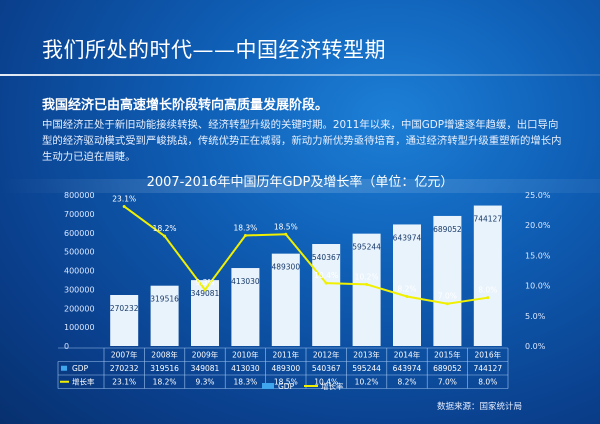 This screenshot has width=600, height=424. Describe the element at coordinates (79, 195) in the screenshot. I see `y-left-tick-label: 800000` at that location.